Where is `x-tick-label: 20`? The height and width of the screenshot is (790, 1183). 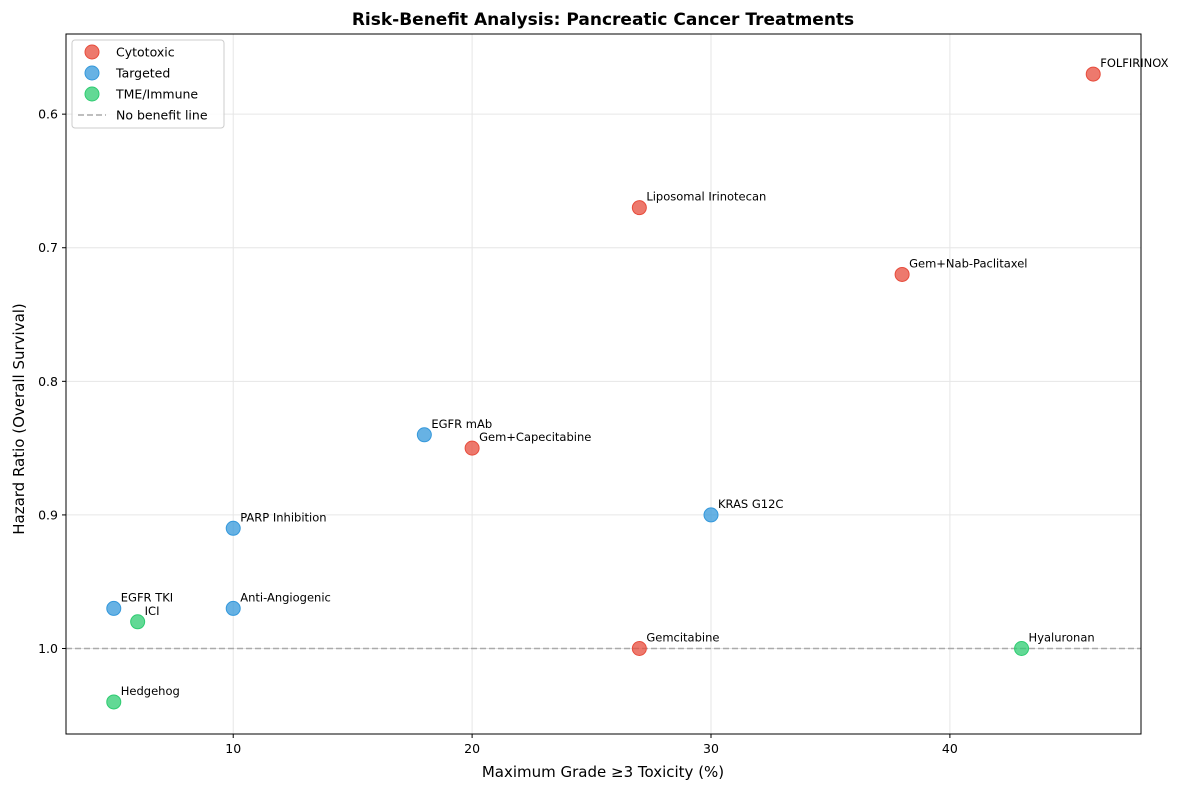
x-tick-label: 20 is located at coordinates (472, 748).